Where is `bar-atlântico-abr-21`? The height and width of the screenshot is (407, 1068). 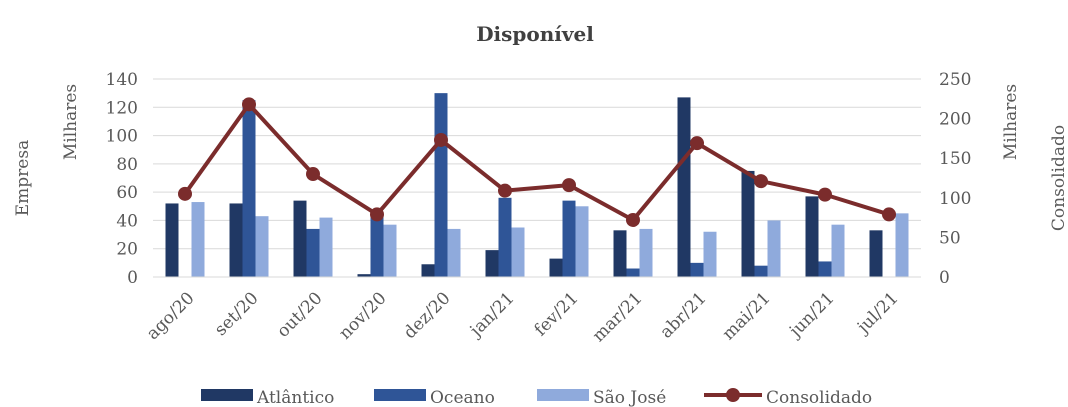 bar-atlântico-abr-21 is located at coordinates (684, 187).